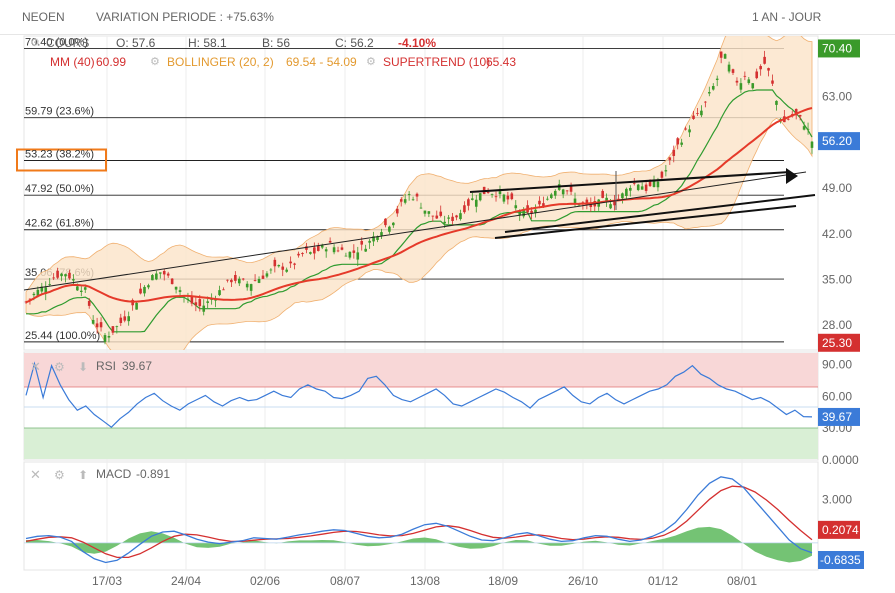 The width and height of the screenshot is (895, 593). I want to click on signal-badge-label: 0.2074, so click(840, 530).